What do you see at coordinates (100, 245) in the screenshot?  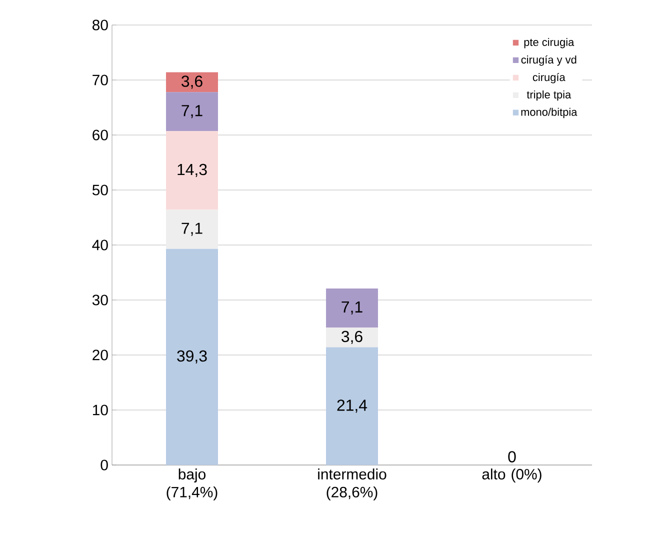 I see `y-tick-label: 40` at bounding box center [100, 245].